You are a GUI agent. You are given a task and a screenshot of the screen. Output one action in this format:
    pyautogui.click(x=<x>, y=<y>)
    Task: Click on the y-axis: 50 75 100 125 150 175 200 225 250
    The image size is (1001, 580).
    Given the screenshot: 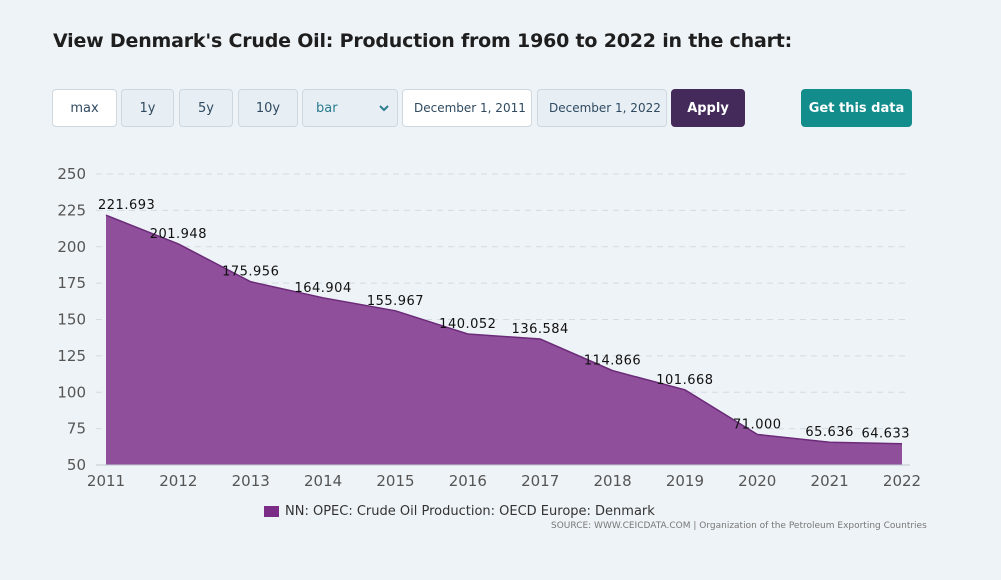 What is the action you would take?
    pyautogui.click(x=71, y=319)
    